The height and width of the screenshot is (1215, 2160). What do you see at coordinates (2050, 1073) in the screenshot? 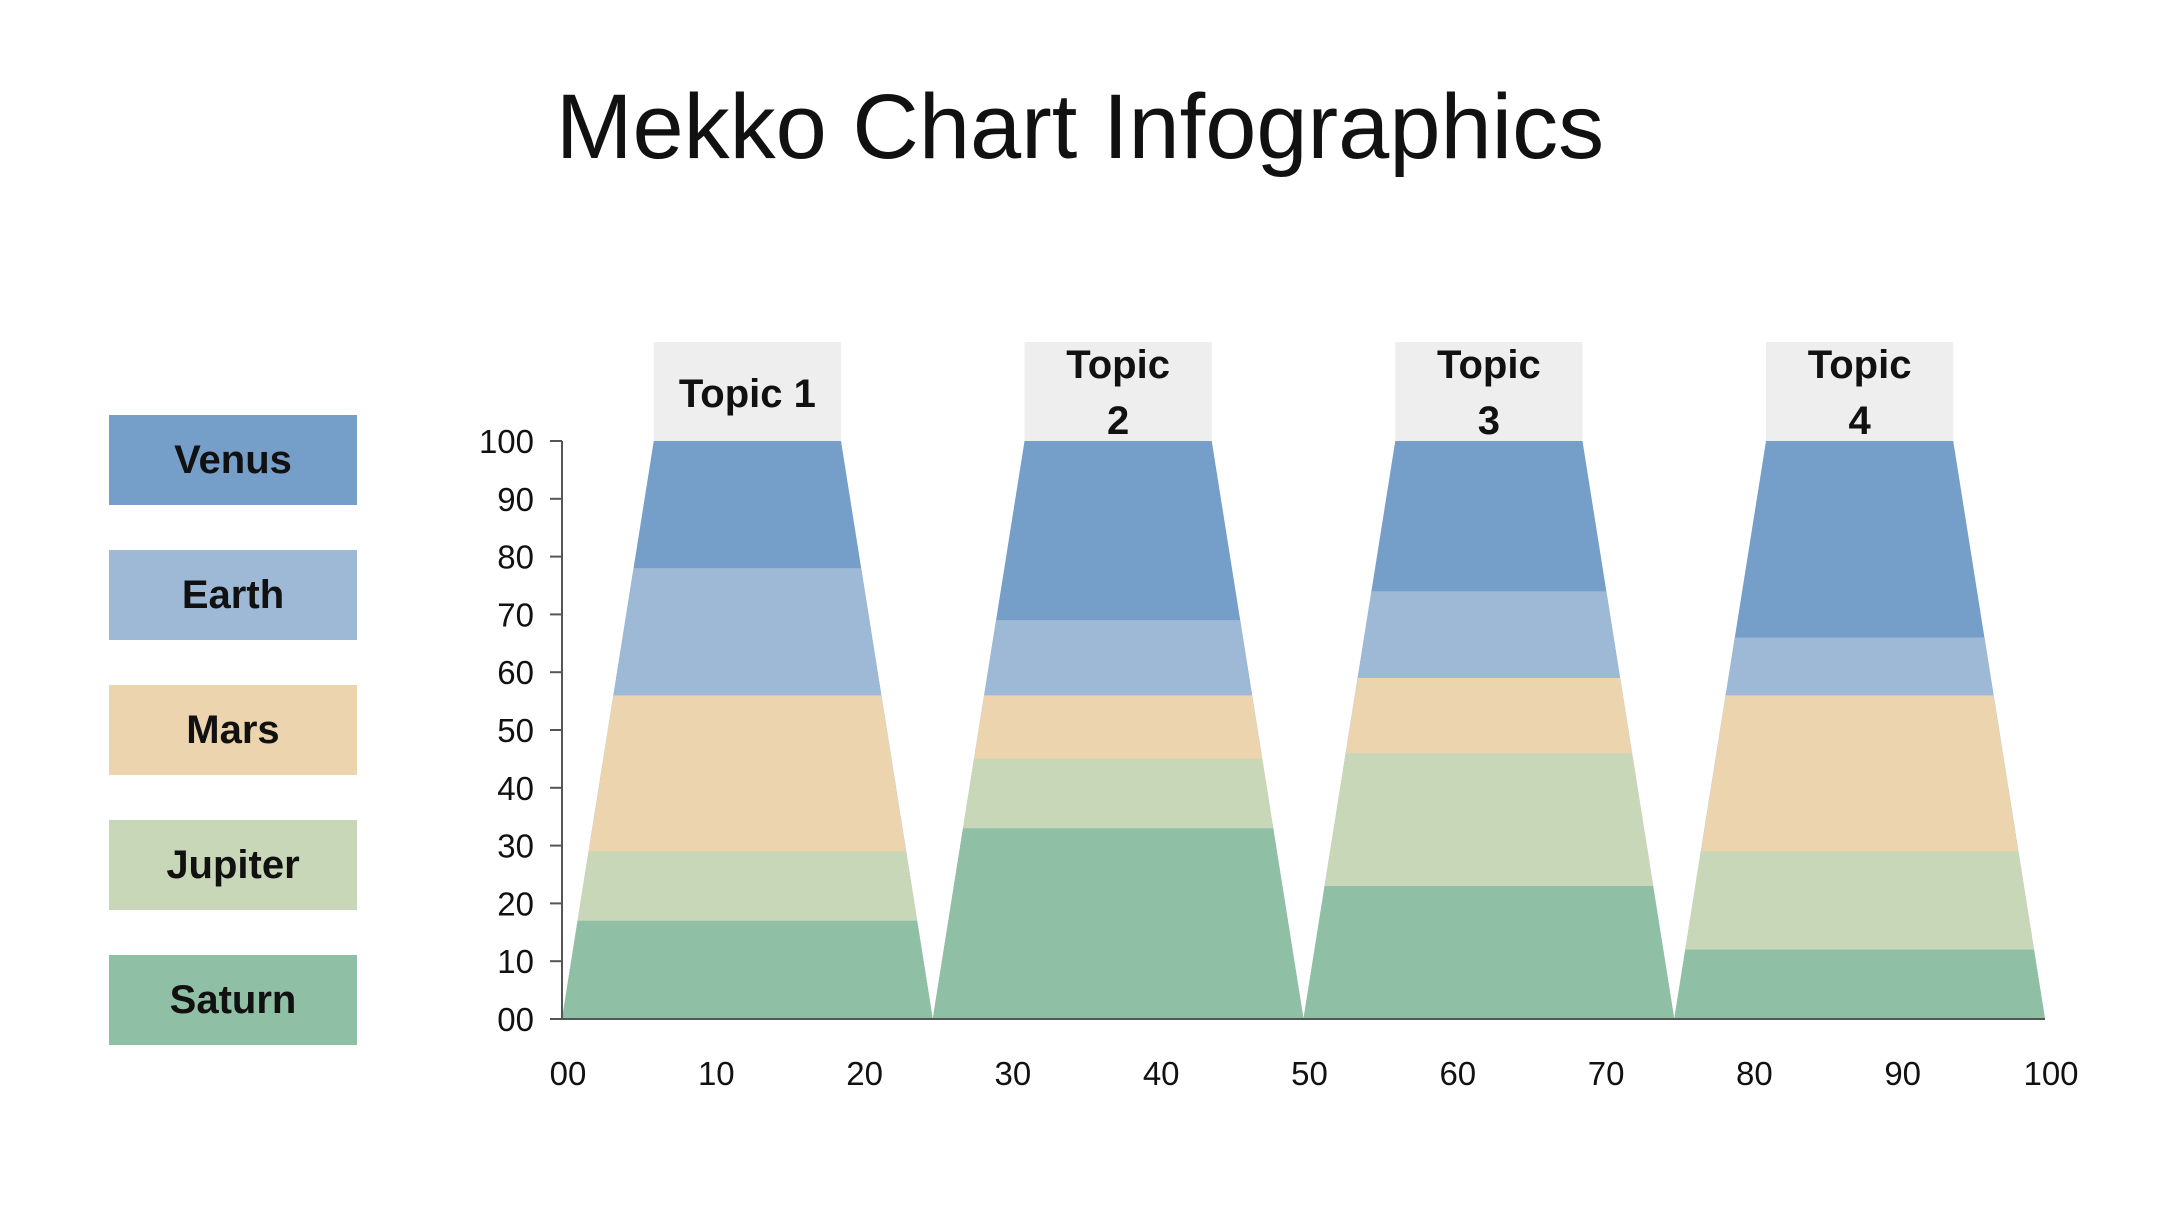
I see `x-tick-label: 100` at bounding box center [2050, 1073].